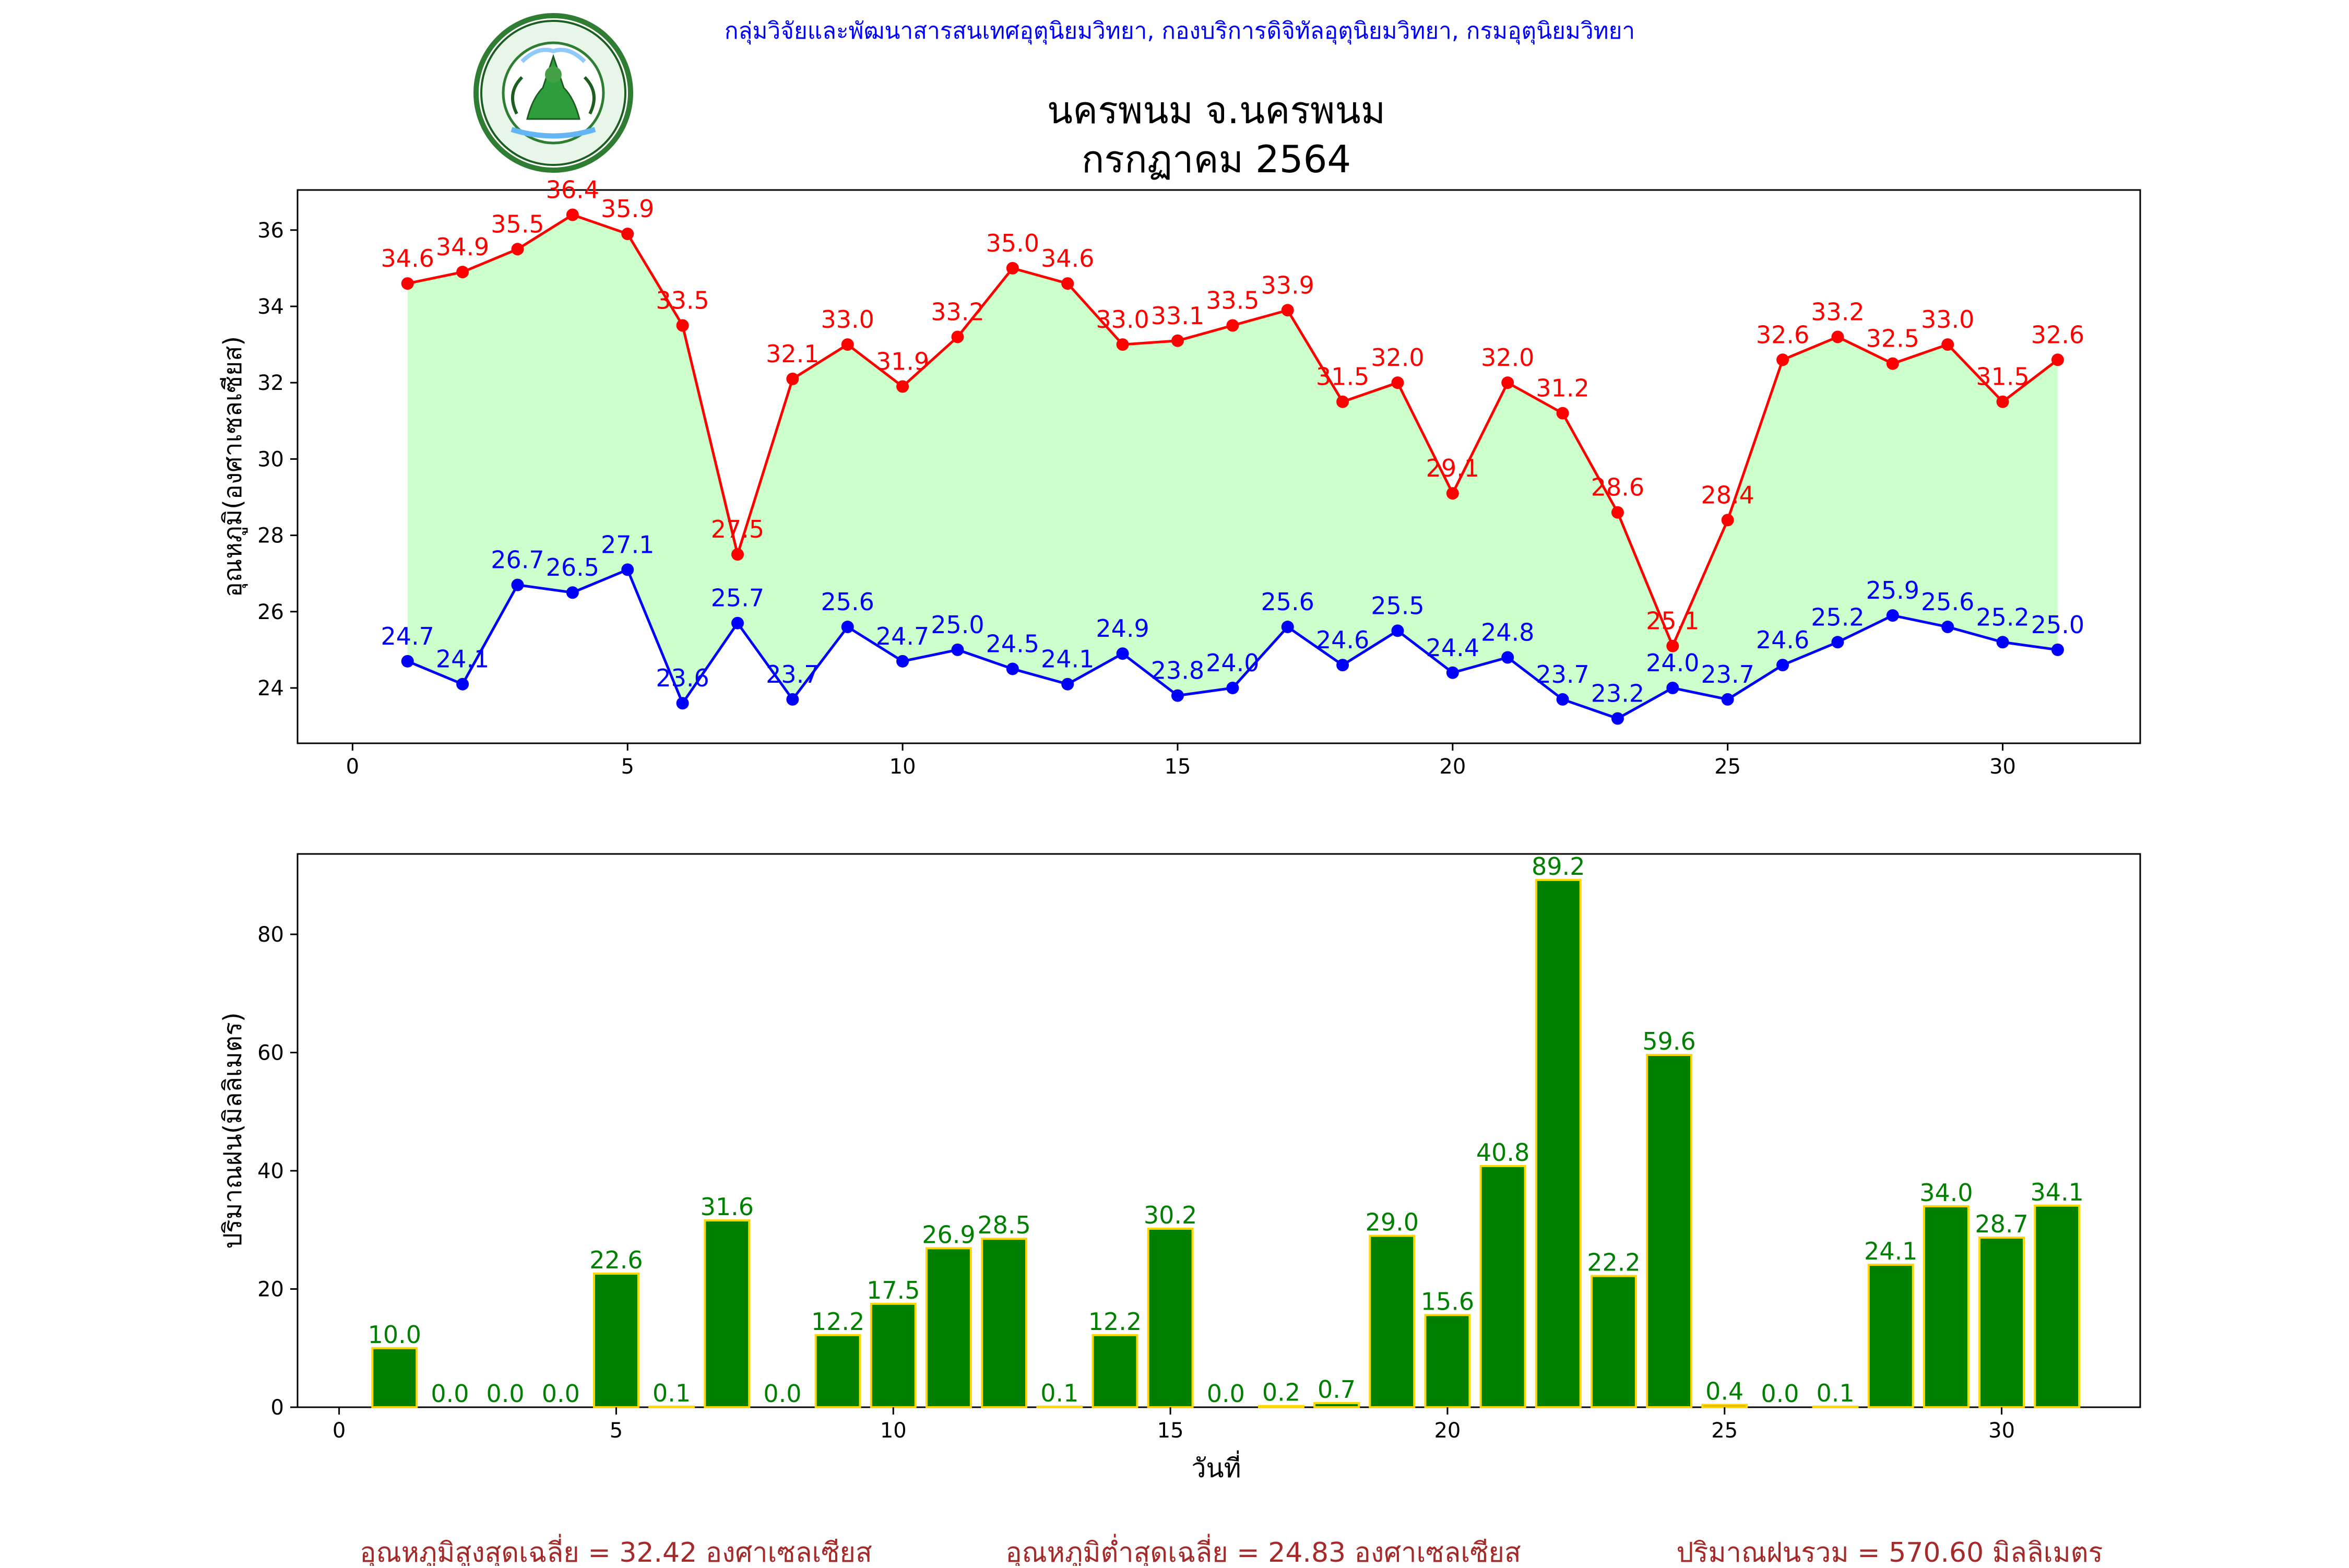  What do you see at coordinates (277, 1408) in the screenshot?
I see `y-tick-label: 0` at bounding box center [277, 1408].